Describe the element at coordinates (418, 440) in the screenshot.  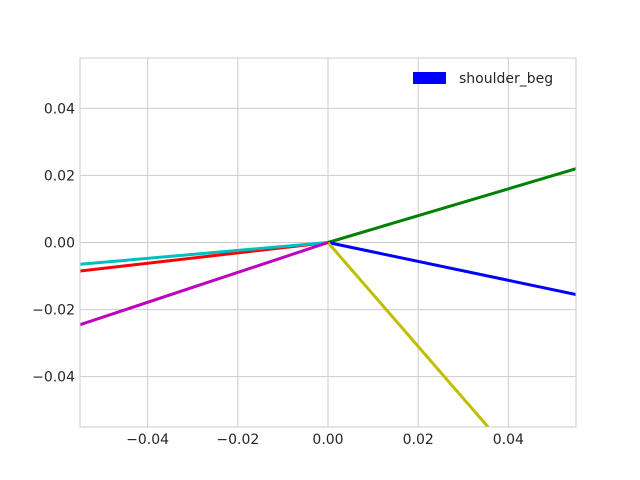
I see `x-tick-label: 0.02` at that location.